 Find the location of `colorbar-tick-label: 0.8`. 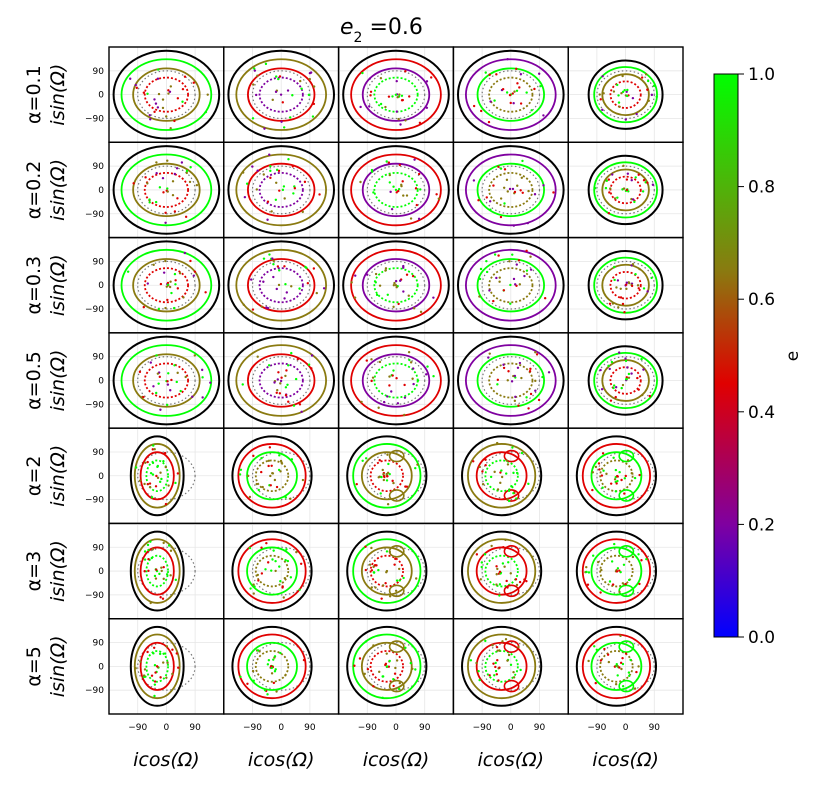

colorbar-tick-label: 0.8 is located at coordinates (761, 188).